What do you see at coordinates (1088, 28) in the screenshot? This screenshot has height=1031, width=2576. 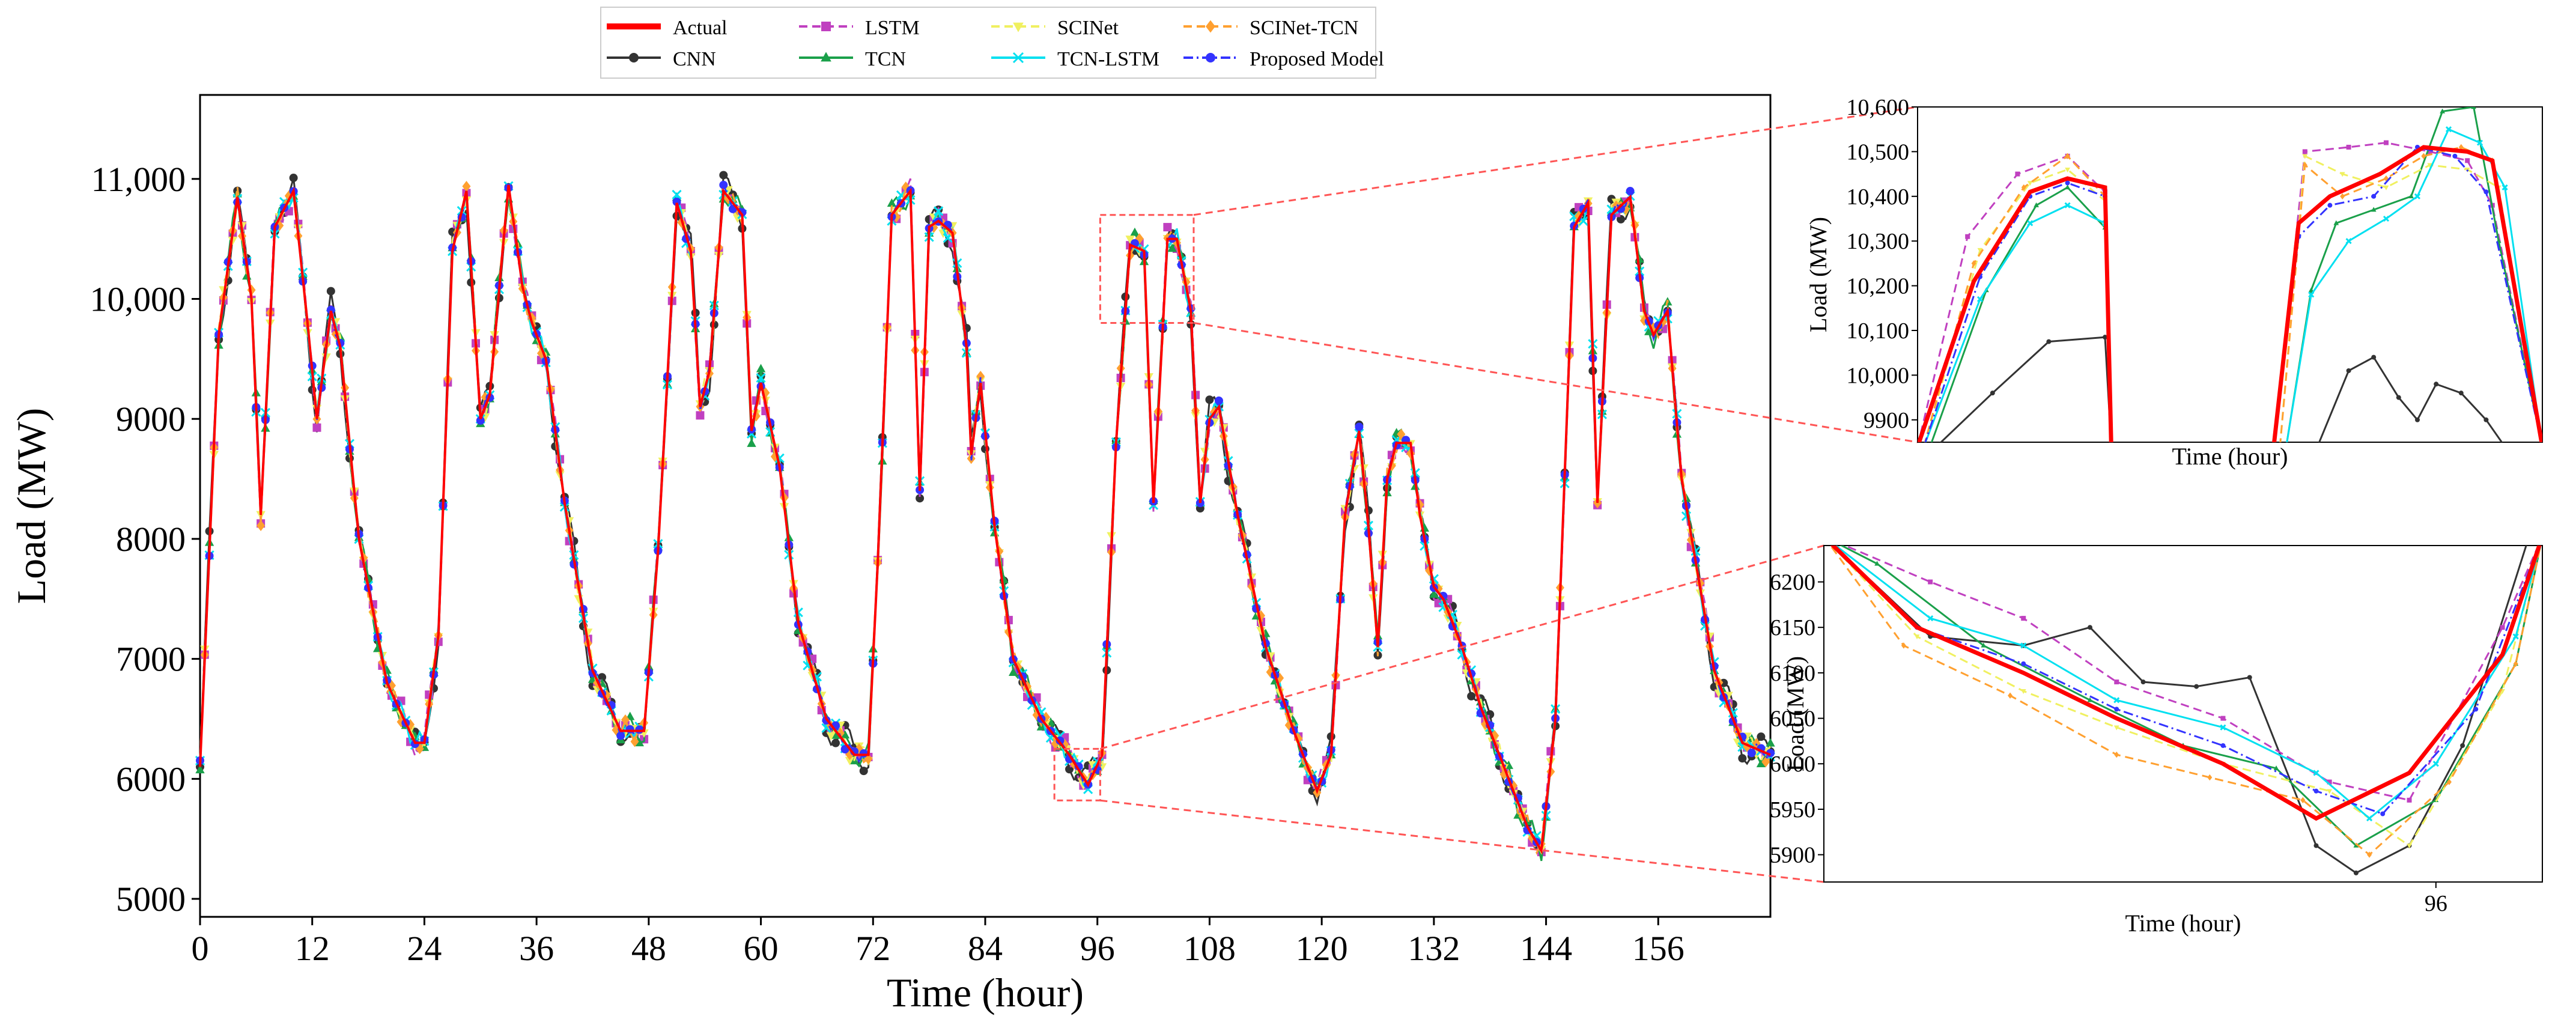 I see `legend-label: SCINet` at bounding box center [1088, 28].